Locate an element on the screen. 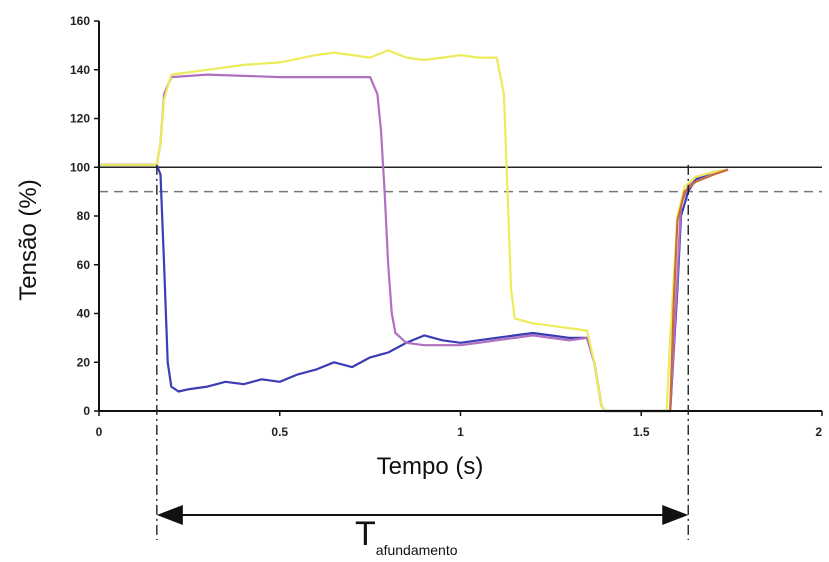  duration-arrow-right-head is located at coordinates (675, 515).